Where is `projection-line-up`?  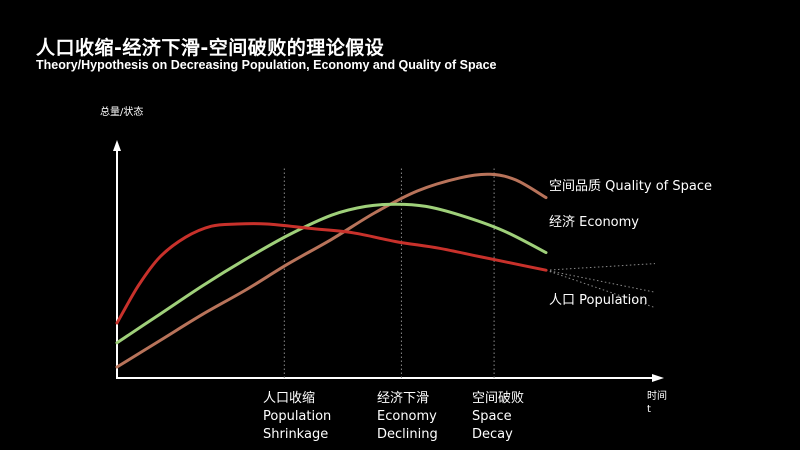 projection-line-up is located at coordinates (600, 267).